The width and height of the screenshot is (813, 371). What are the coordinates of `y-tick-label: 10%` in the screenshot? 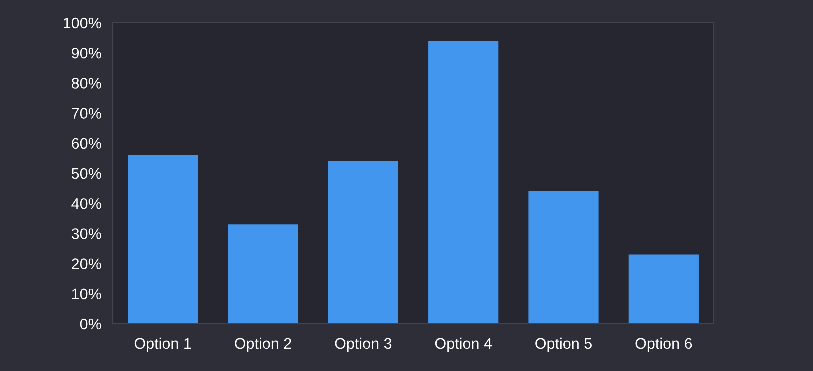 It's located at (87, 294).